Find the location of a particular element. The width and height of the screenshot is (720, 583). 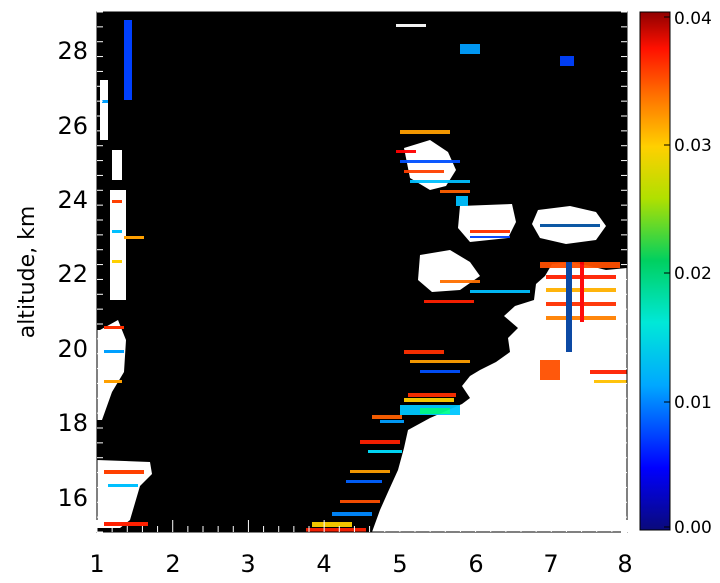

y-tick-label: 26 is located at coordinates (72, 126).